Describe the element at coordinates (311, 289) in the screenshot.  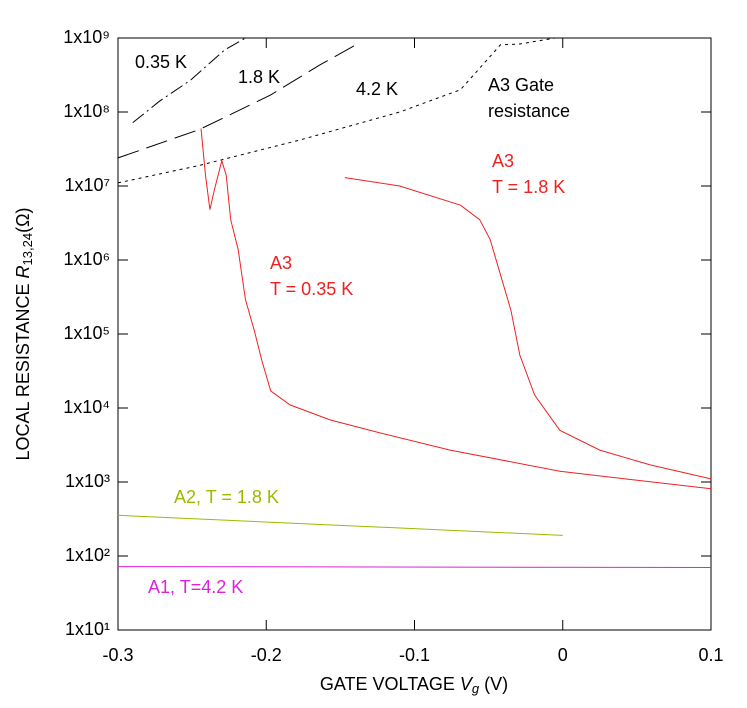
I see `annotation: T = 0.35 K` at that location.